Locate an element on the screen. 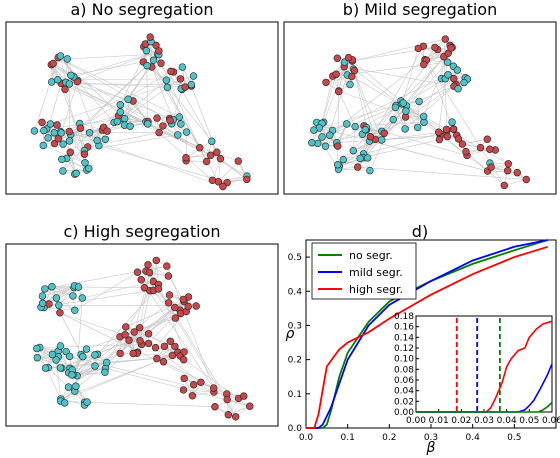 The width and height of the screenshot is (560, 458). network-b is located at coordinates (419, 112).